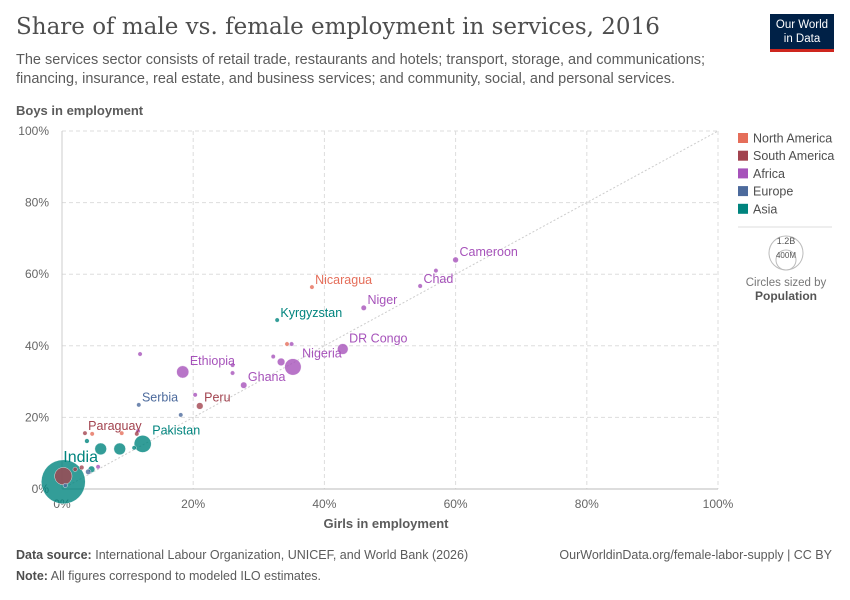  I want to click on x-tick-label: 80%, so click(587, 504).